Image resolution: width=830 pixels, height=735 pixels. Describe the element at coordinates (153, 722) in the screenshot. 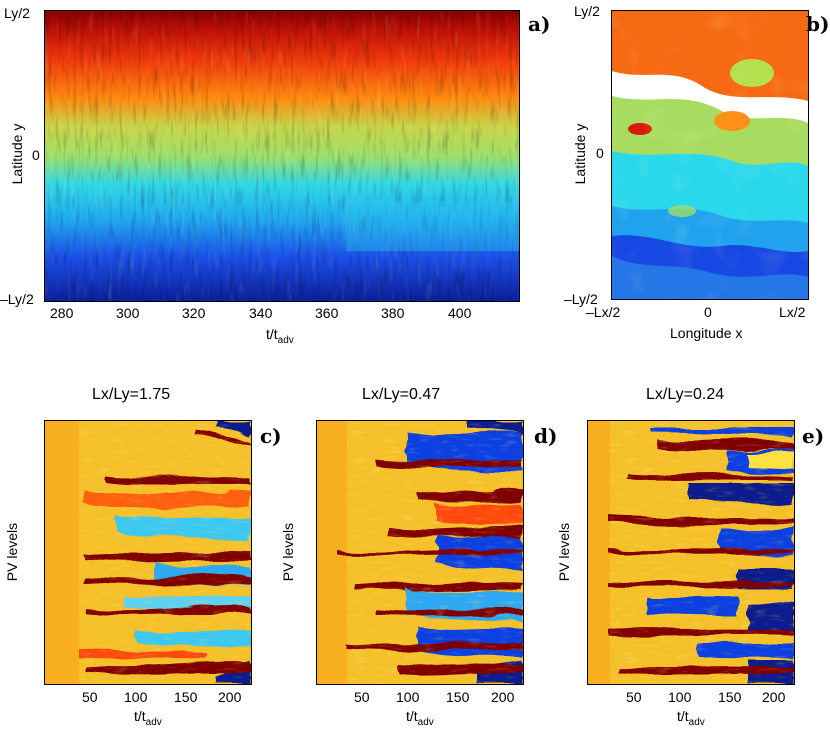

I see `panel-c-x-axis-label-sub: adv` at that location.